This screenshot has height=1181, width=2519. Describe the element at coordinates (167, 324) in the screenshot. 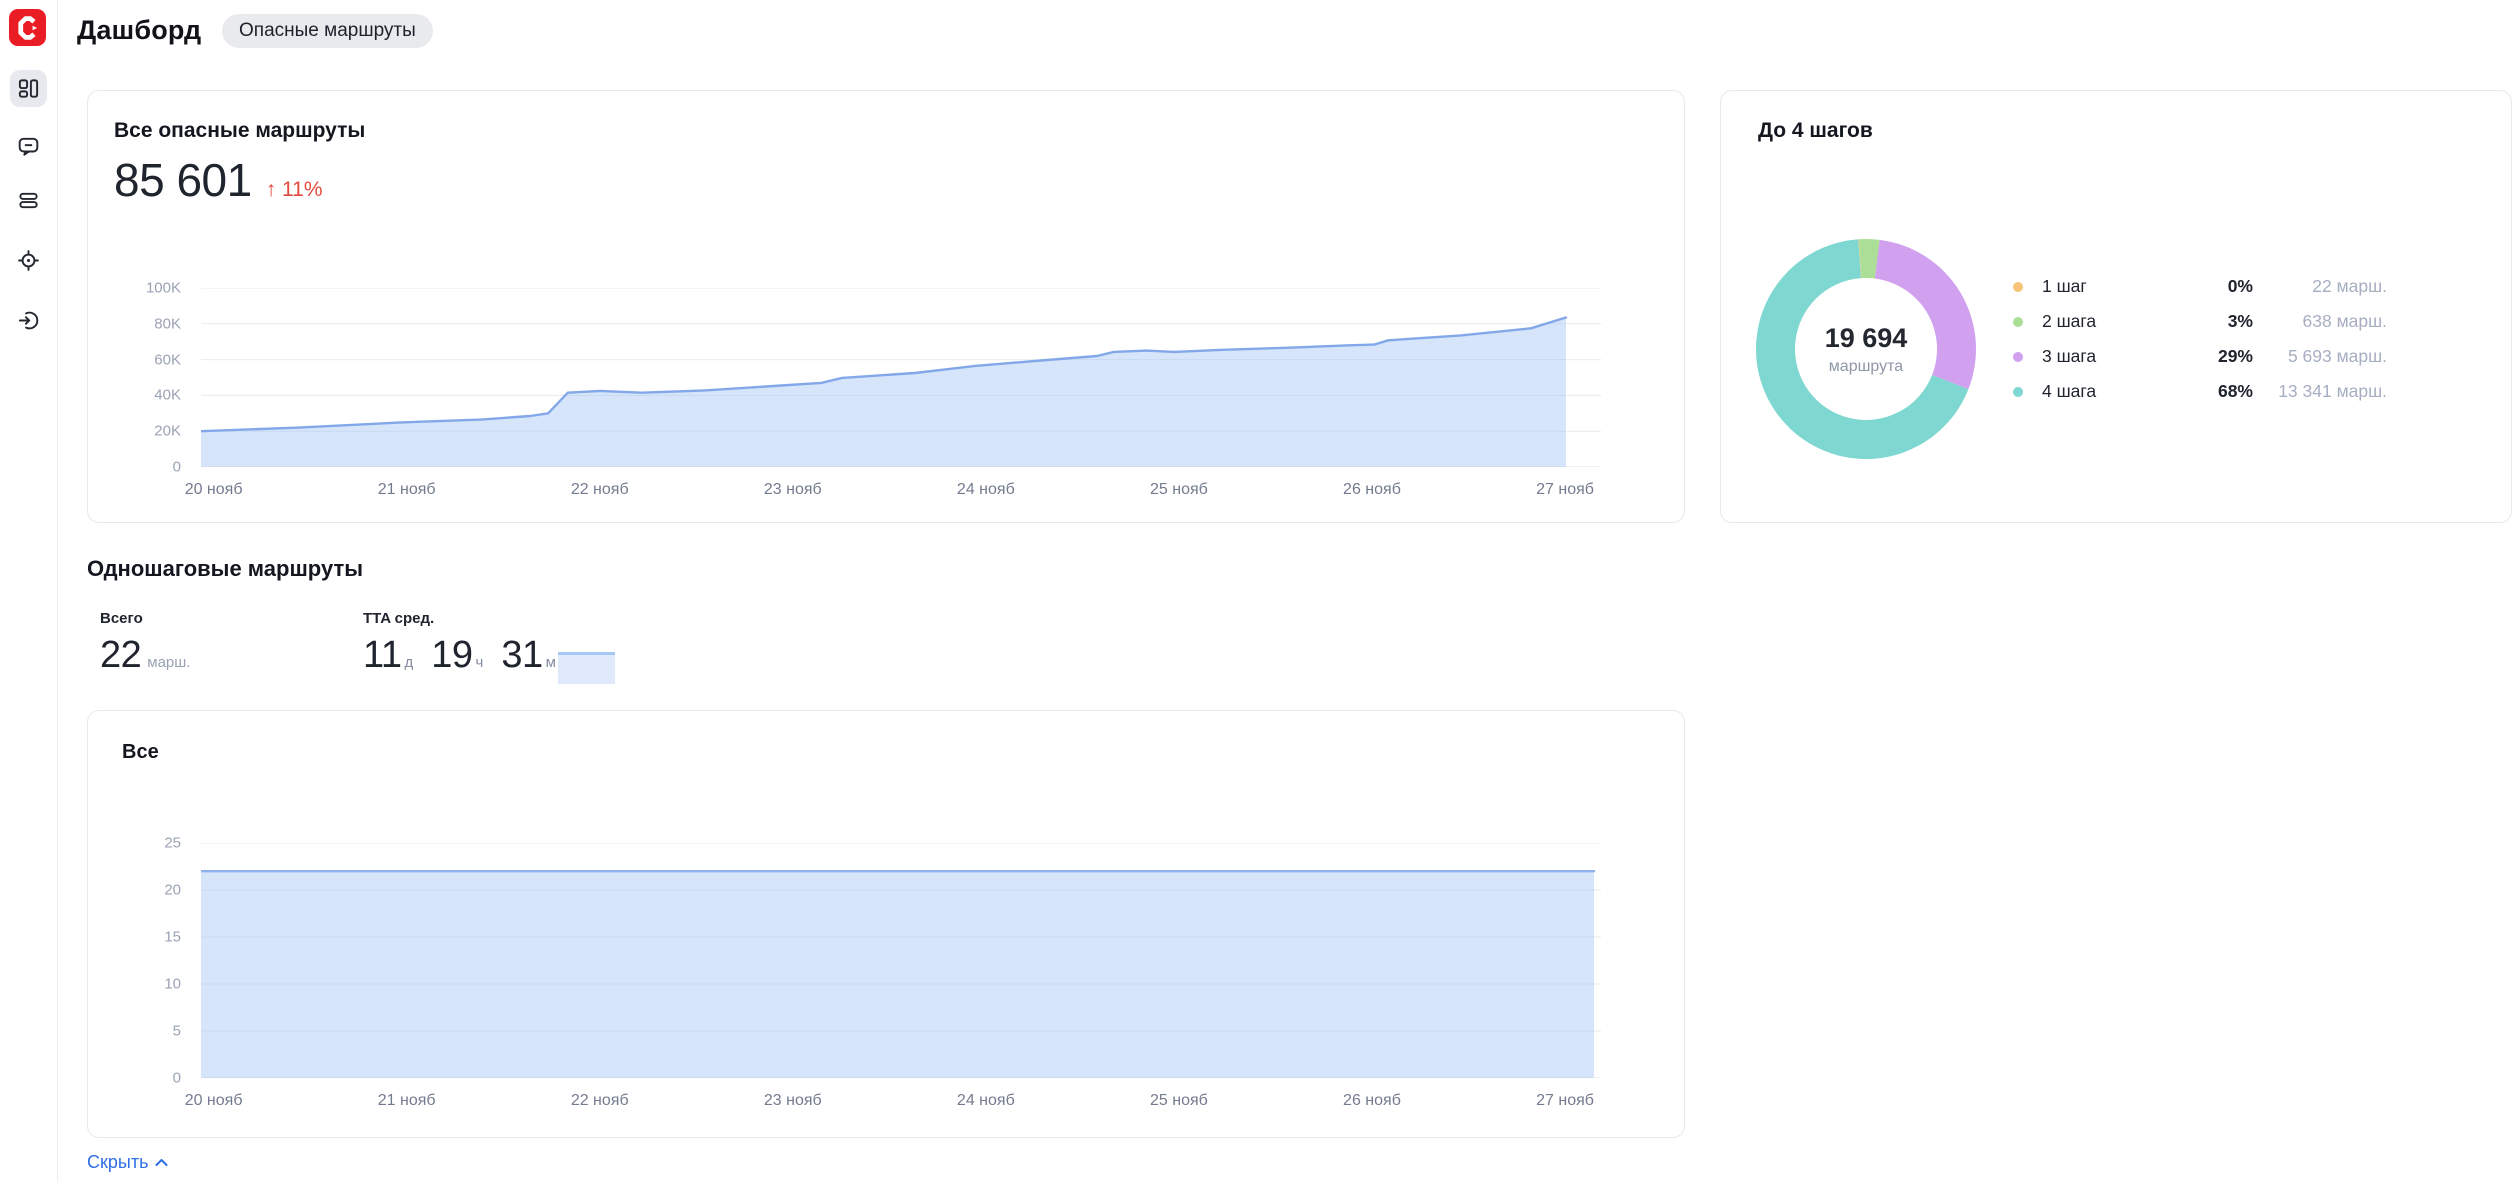

I see `y-tick-label: 80K` at that location.